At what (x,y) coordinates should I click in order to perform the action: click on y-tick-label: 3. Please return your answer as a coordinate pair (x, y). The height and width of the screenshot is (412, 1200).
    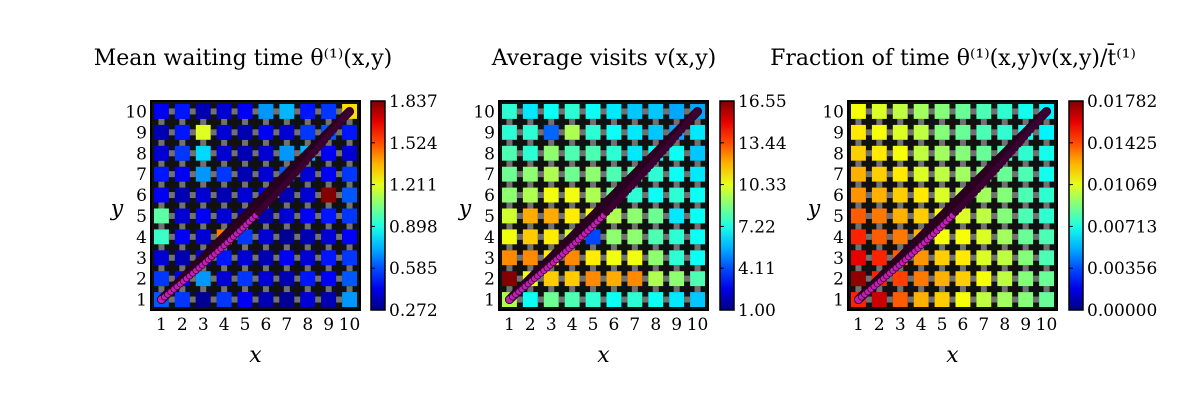
    Looking at the image, I should click on (141, 259).